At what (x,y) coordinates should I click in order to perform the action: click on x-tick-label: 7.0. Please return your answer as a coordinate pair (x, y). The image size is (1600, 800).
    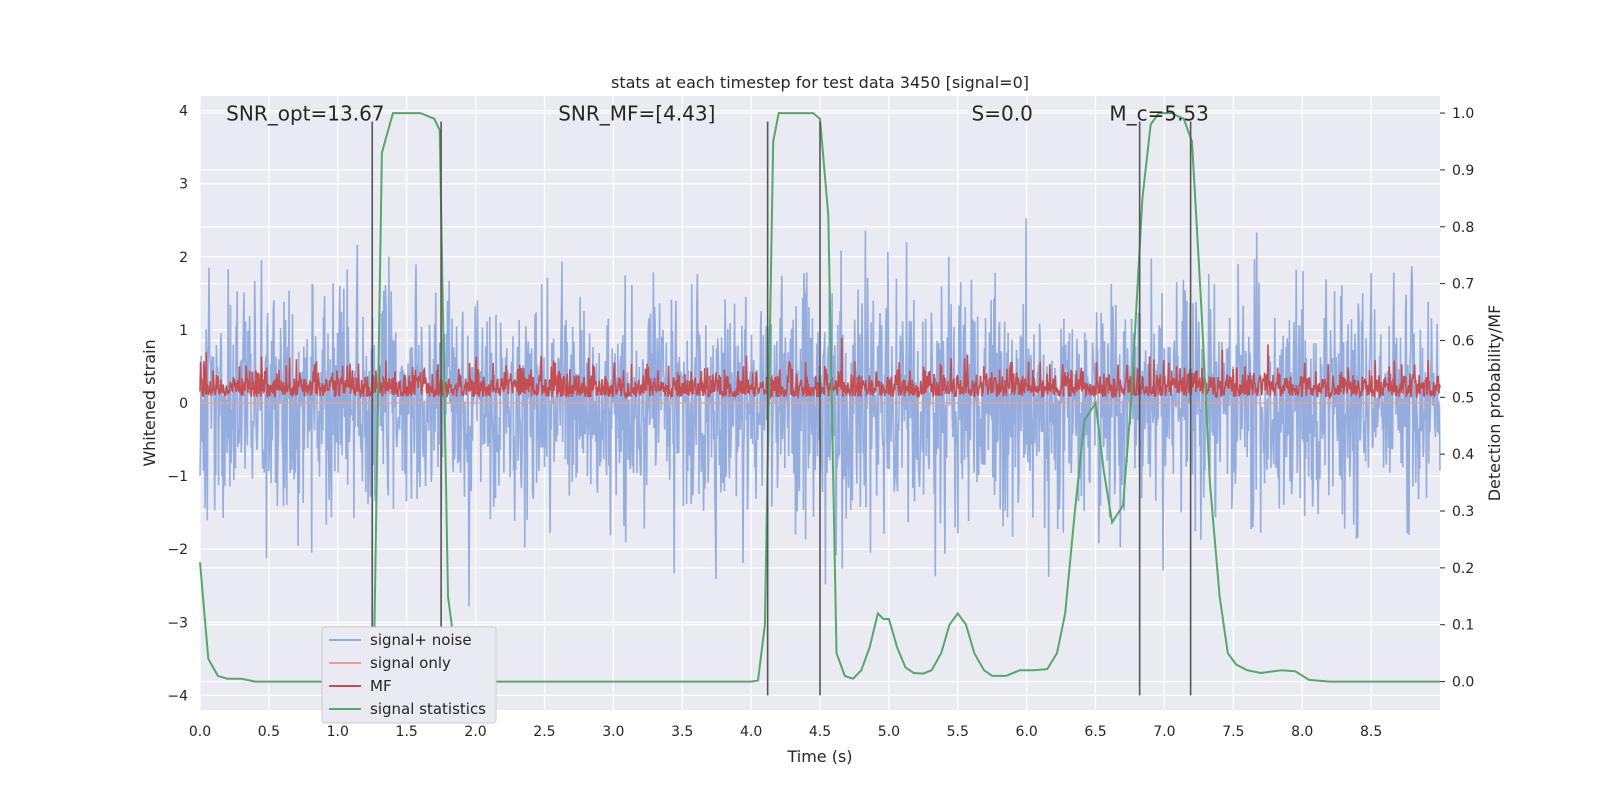
    Looking at the image, I should click on (1164, 732).